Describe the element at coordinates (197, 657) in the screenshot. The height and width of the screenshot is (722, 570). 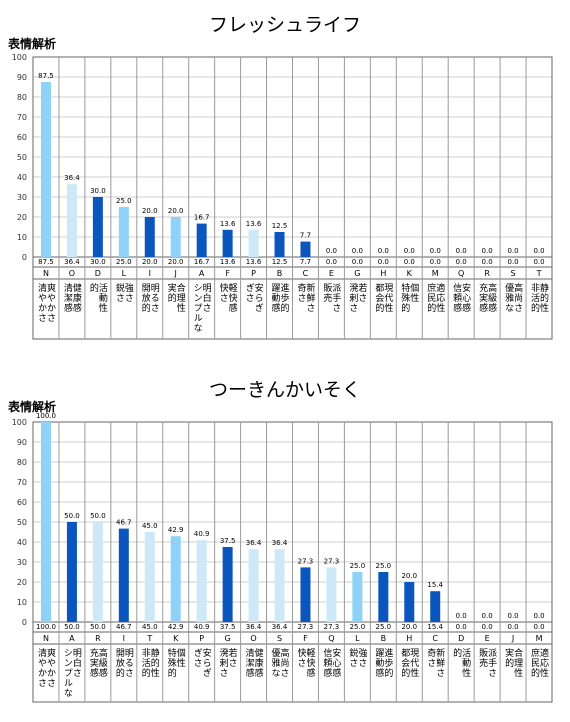
I see `category-label: ぎさ` at that location.